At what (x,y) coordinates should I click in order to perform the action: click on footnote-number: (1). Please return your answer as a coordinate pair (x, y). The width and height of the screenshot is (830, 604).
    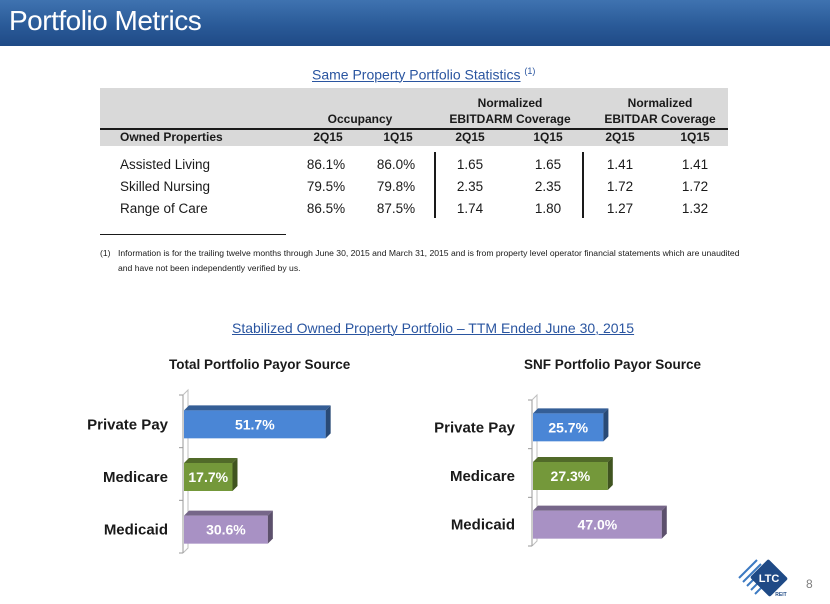
    Looking at the image, I should click on (105, 253).